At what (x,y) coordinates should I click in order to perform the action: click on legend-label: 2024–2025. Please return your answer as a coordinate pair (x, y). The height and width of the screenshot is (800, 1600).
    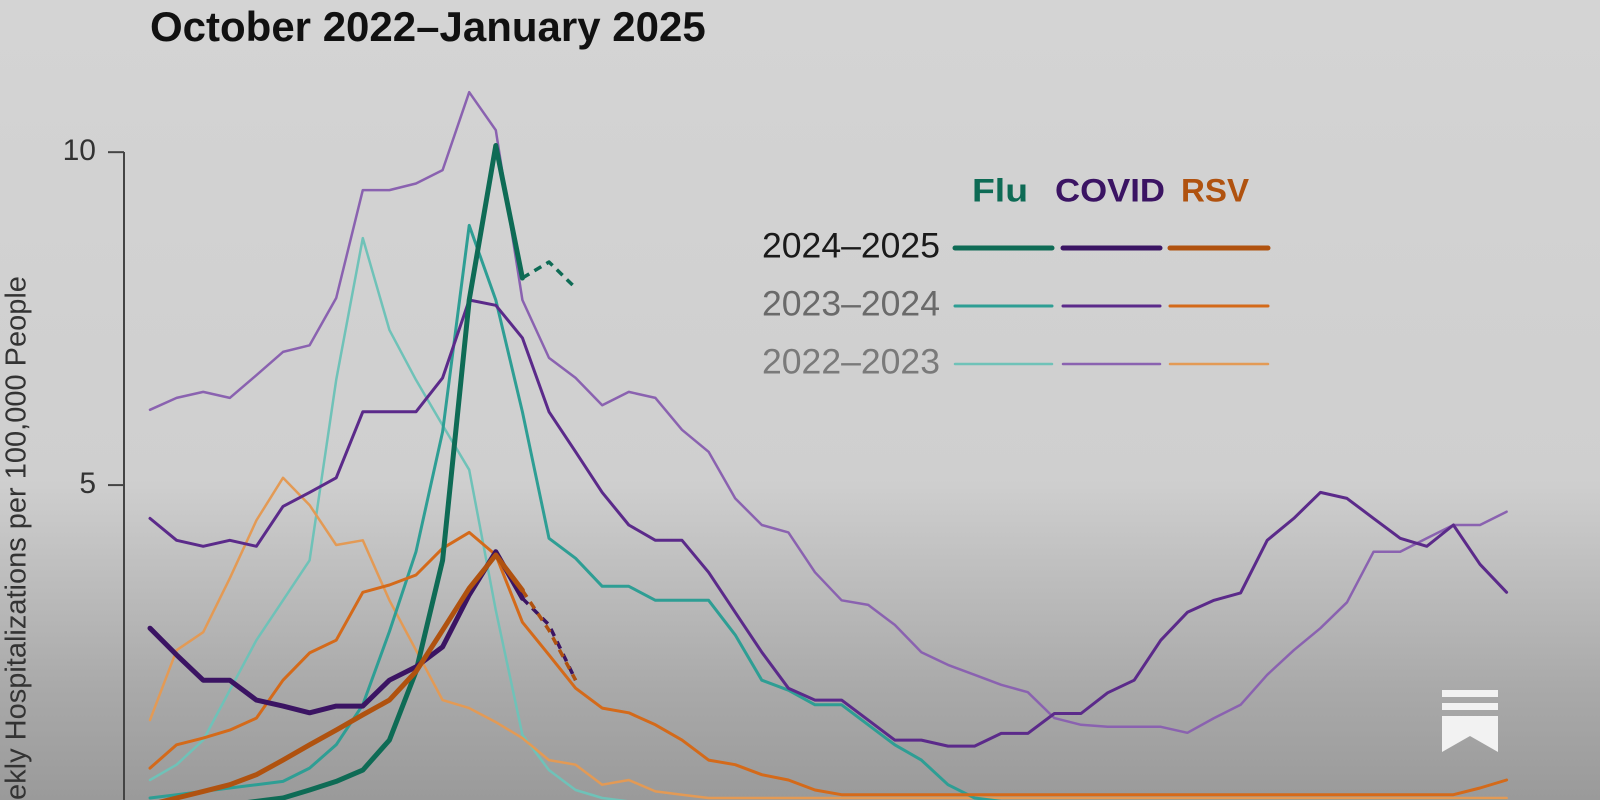
    Looking at the image, I should click on (851, 245).